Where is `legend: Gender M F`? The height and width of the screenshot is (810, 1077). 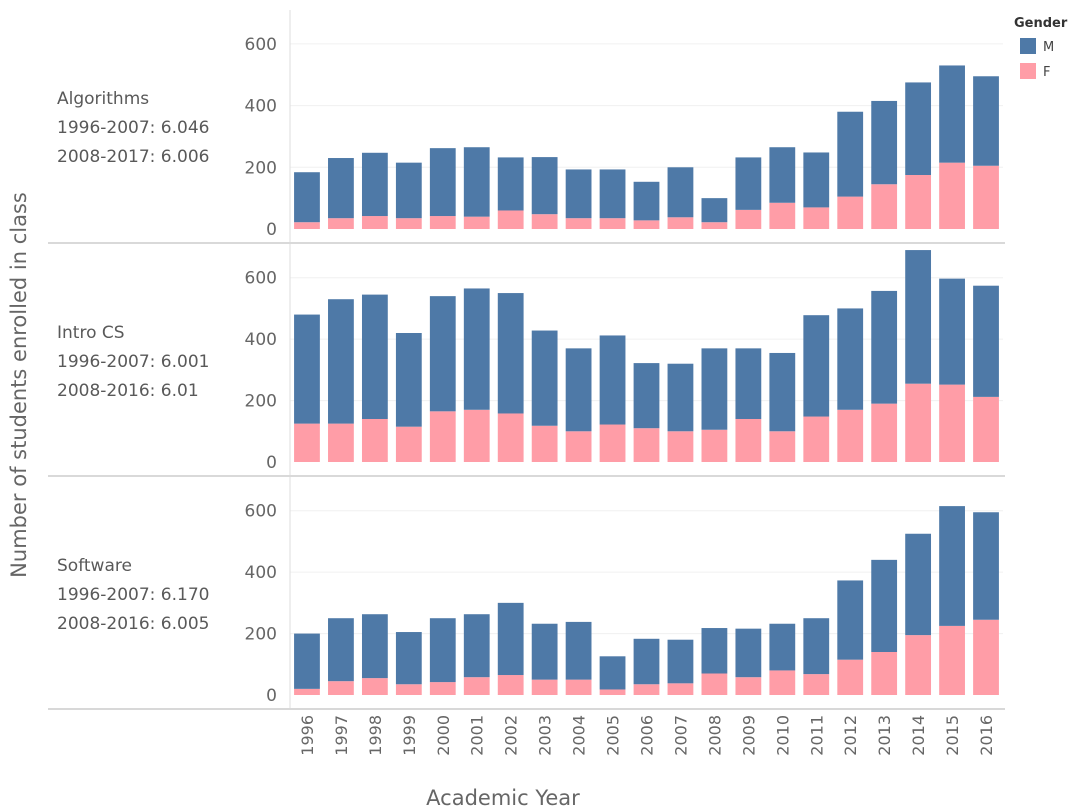 legend: Gender M F is located at coordinates (1041, 48).